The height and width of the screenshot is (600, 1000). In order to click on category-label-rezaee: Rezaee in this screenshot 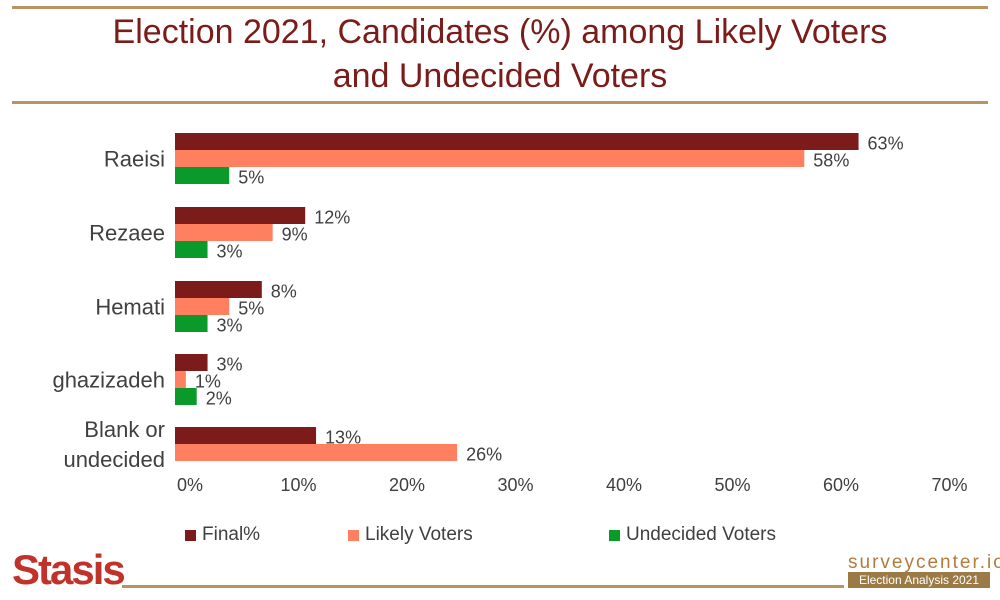, I will do `click(127, 233)`.